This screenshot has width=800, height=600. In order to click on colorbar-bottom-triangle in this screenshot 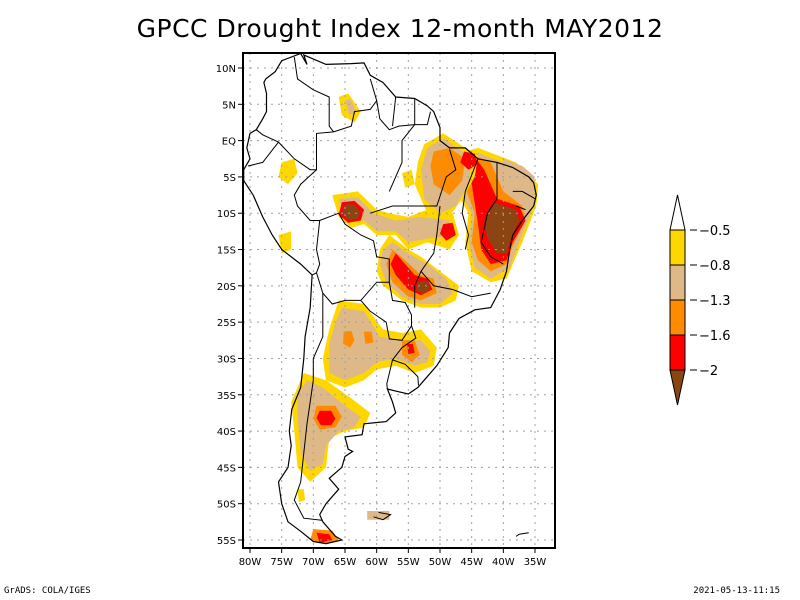, I will do `click(677, 387)`.